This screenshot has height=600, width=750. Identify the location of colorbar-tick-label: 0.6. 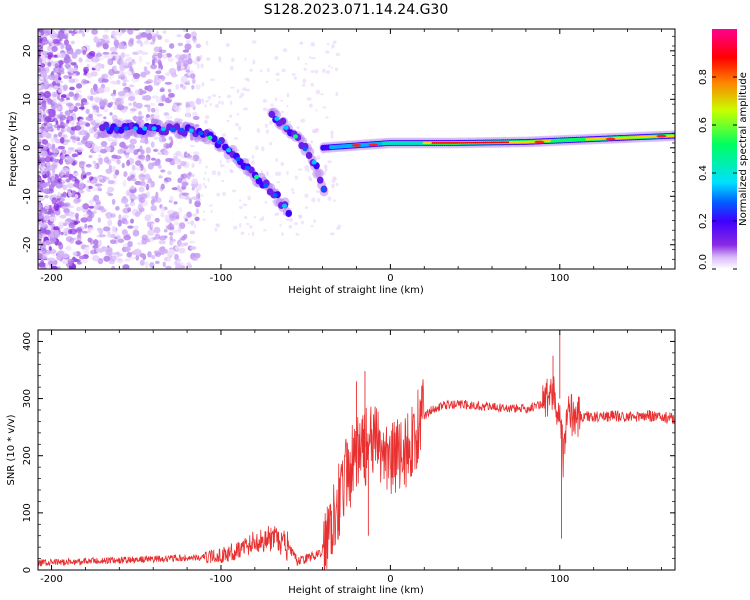
(703, 125).